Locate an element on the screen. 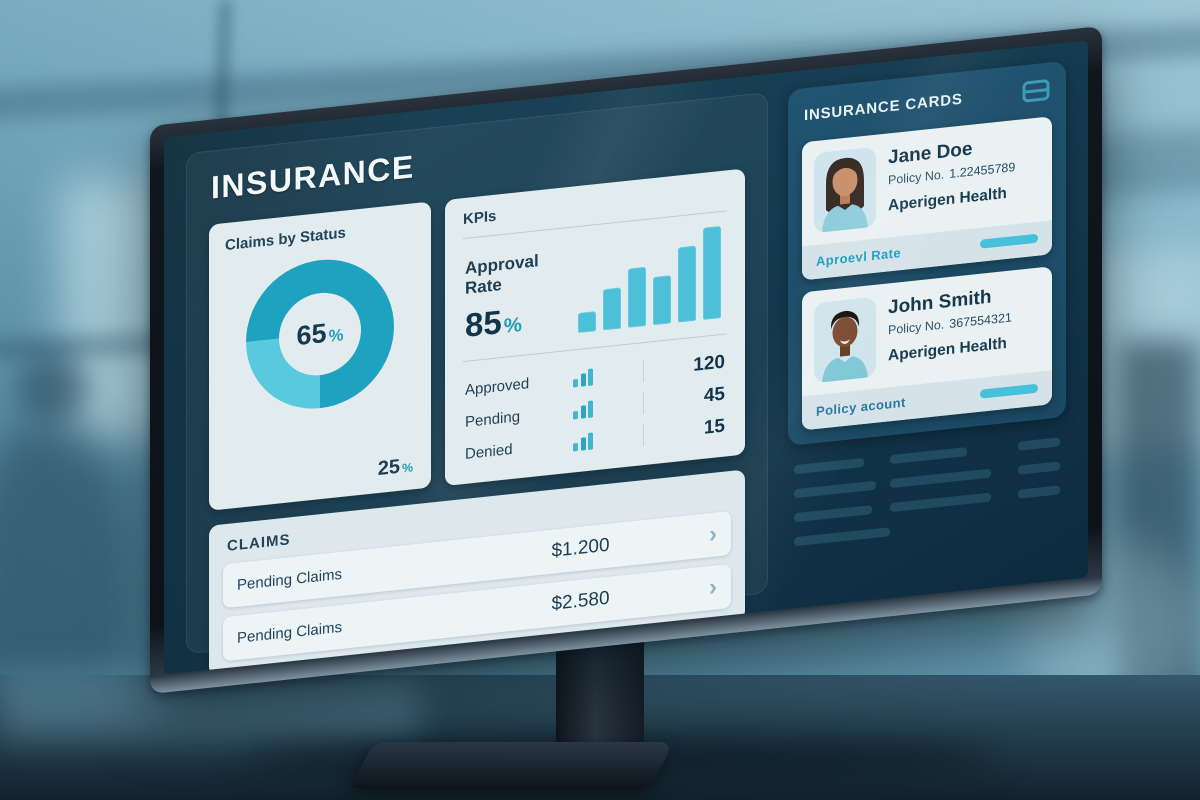  claims-by-status-card: Claims by Status 65% 25% is located at coordinates (320, 356).